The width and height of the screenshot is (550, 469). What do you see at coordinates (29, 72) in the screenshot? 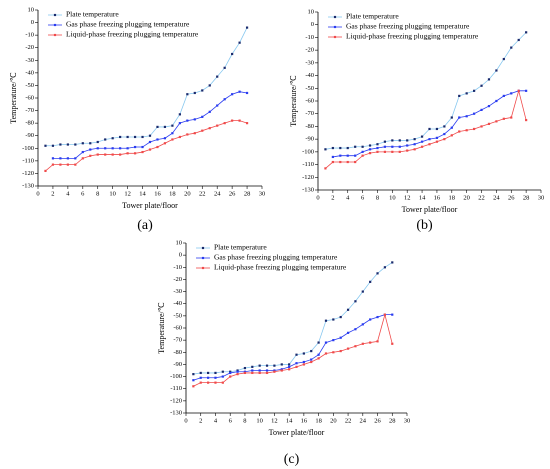
I see `y-tick-label: -40` at bounding box center [29, 72].